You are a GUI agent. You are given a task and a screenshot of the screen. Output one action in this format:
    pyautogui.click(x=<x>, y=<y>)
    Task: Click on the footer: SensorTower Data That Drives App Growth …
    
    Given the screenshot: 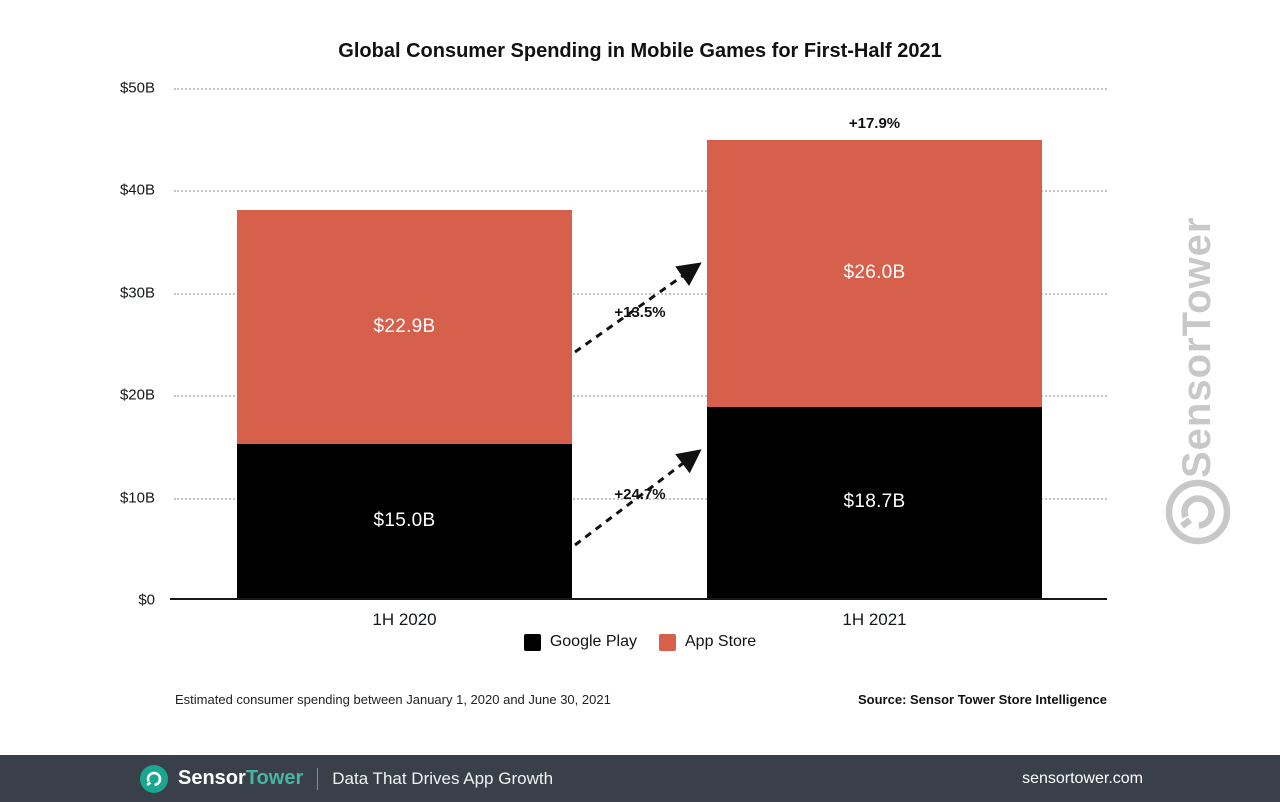 What is the action you would take?
    pyautogui.click(x=640, y=778)
    